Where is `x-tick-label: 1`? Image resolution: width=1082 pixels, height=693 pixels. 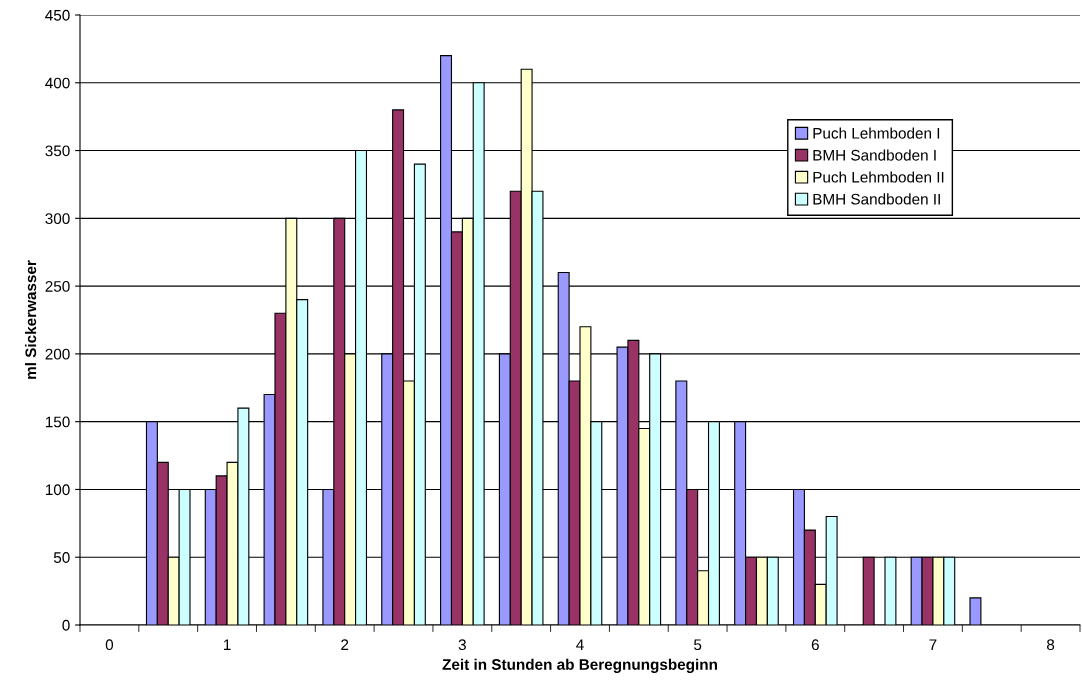
x-tick-label: 1 is located at coordinates (227, 644).